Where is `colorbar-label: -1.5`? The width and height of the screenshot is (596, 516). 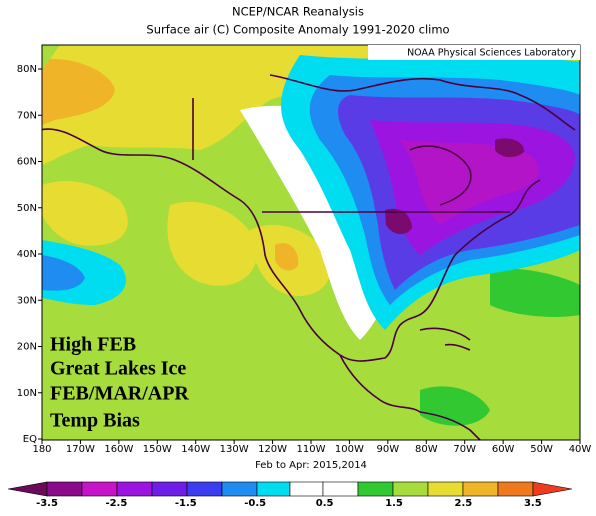 colorbar-label: -1.5 is located at coordinates (186, 503).